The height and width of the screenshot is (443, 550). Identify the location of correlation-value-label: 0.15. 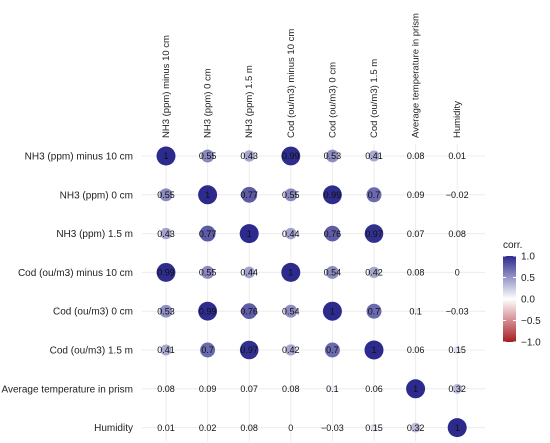
(457, 350).